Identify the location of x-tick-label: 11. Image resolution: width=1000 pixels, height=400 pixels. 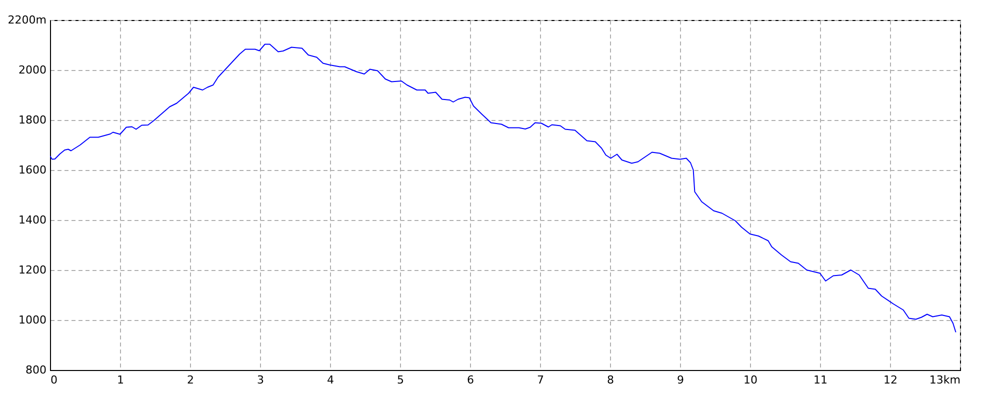
(821, 380).